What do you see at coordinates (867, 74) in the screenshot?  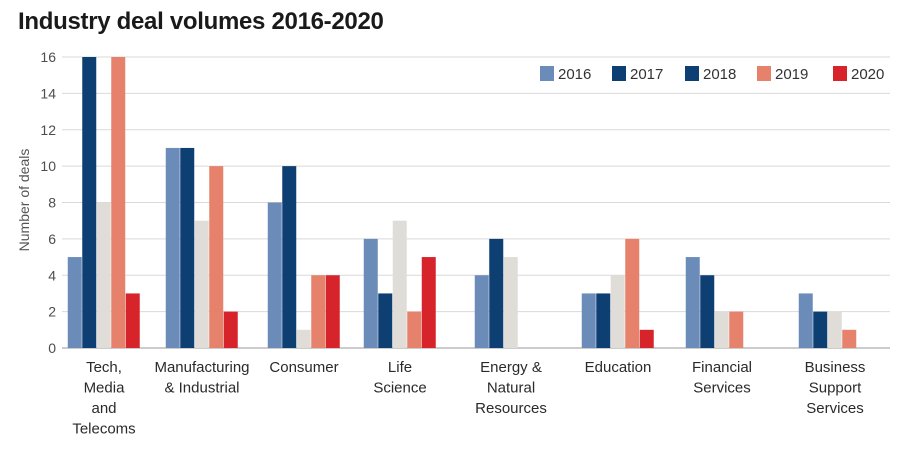 I see `legend-label: 2020` at bounding box center [867, 74].